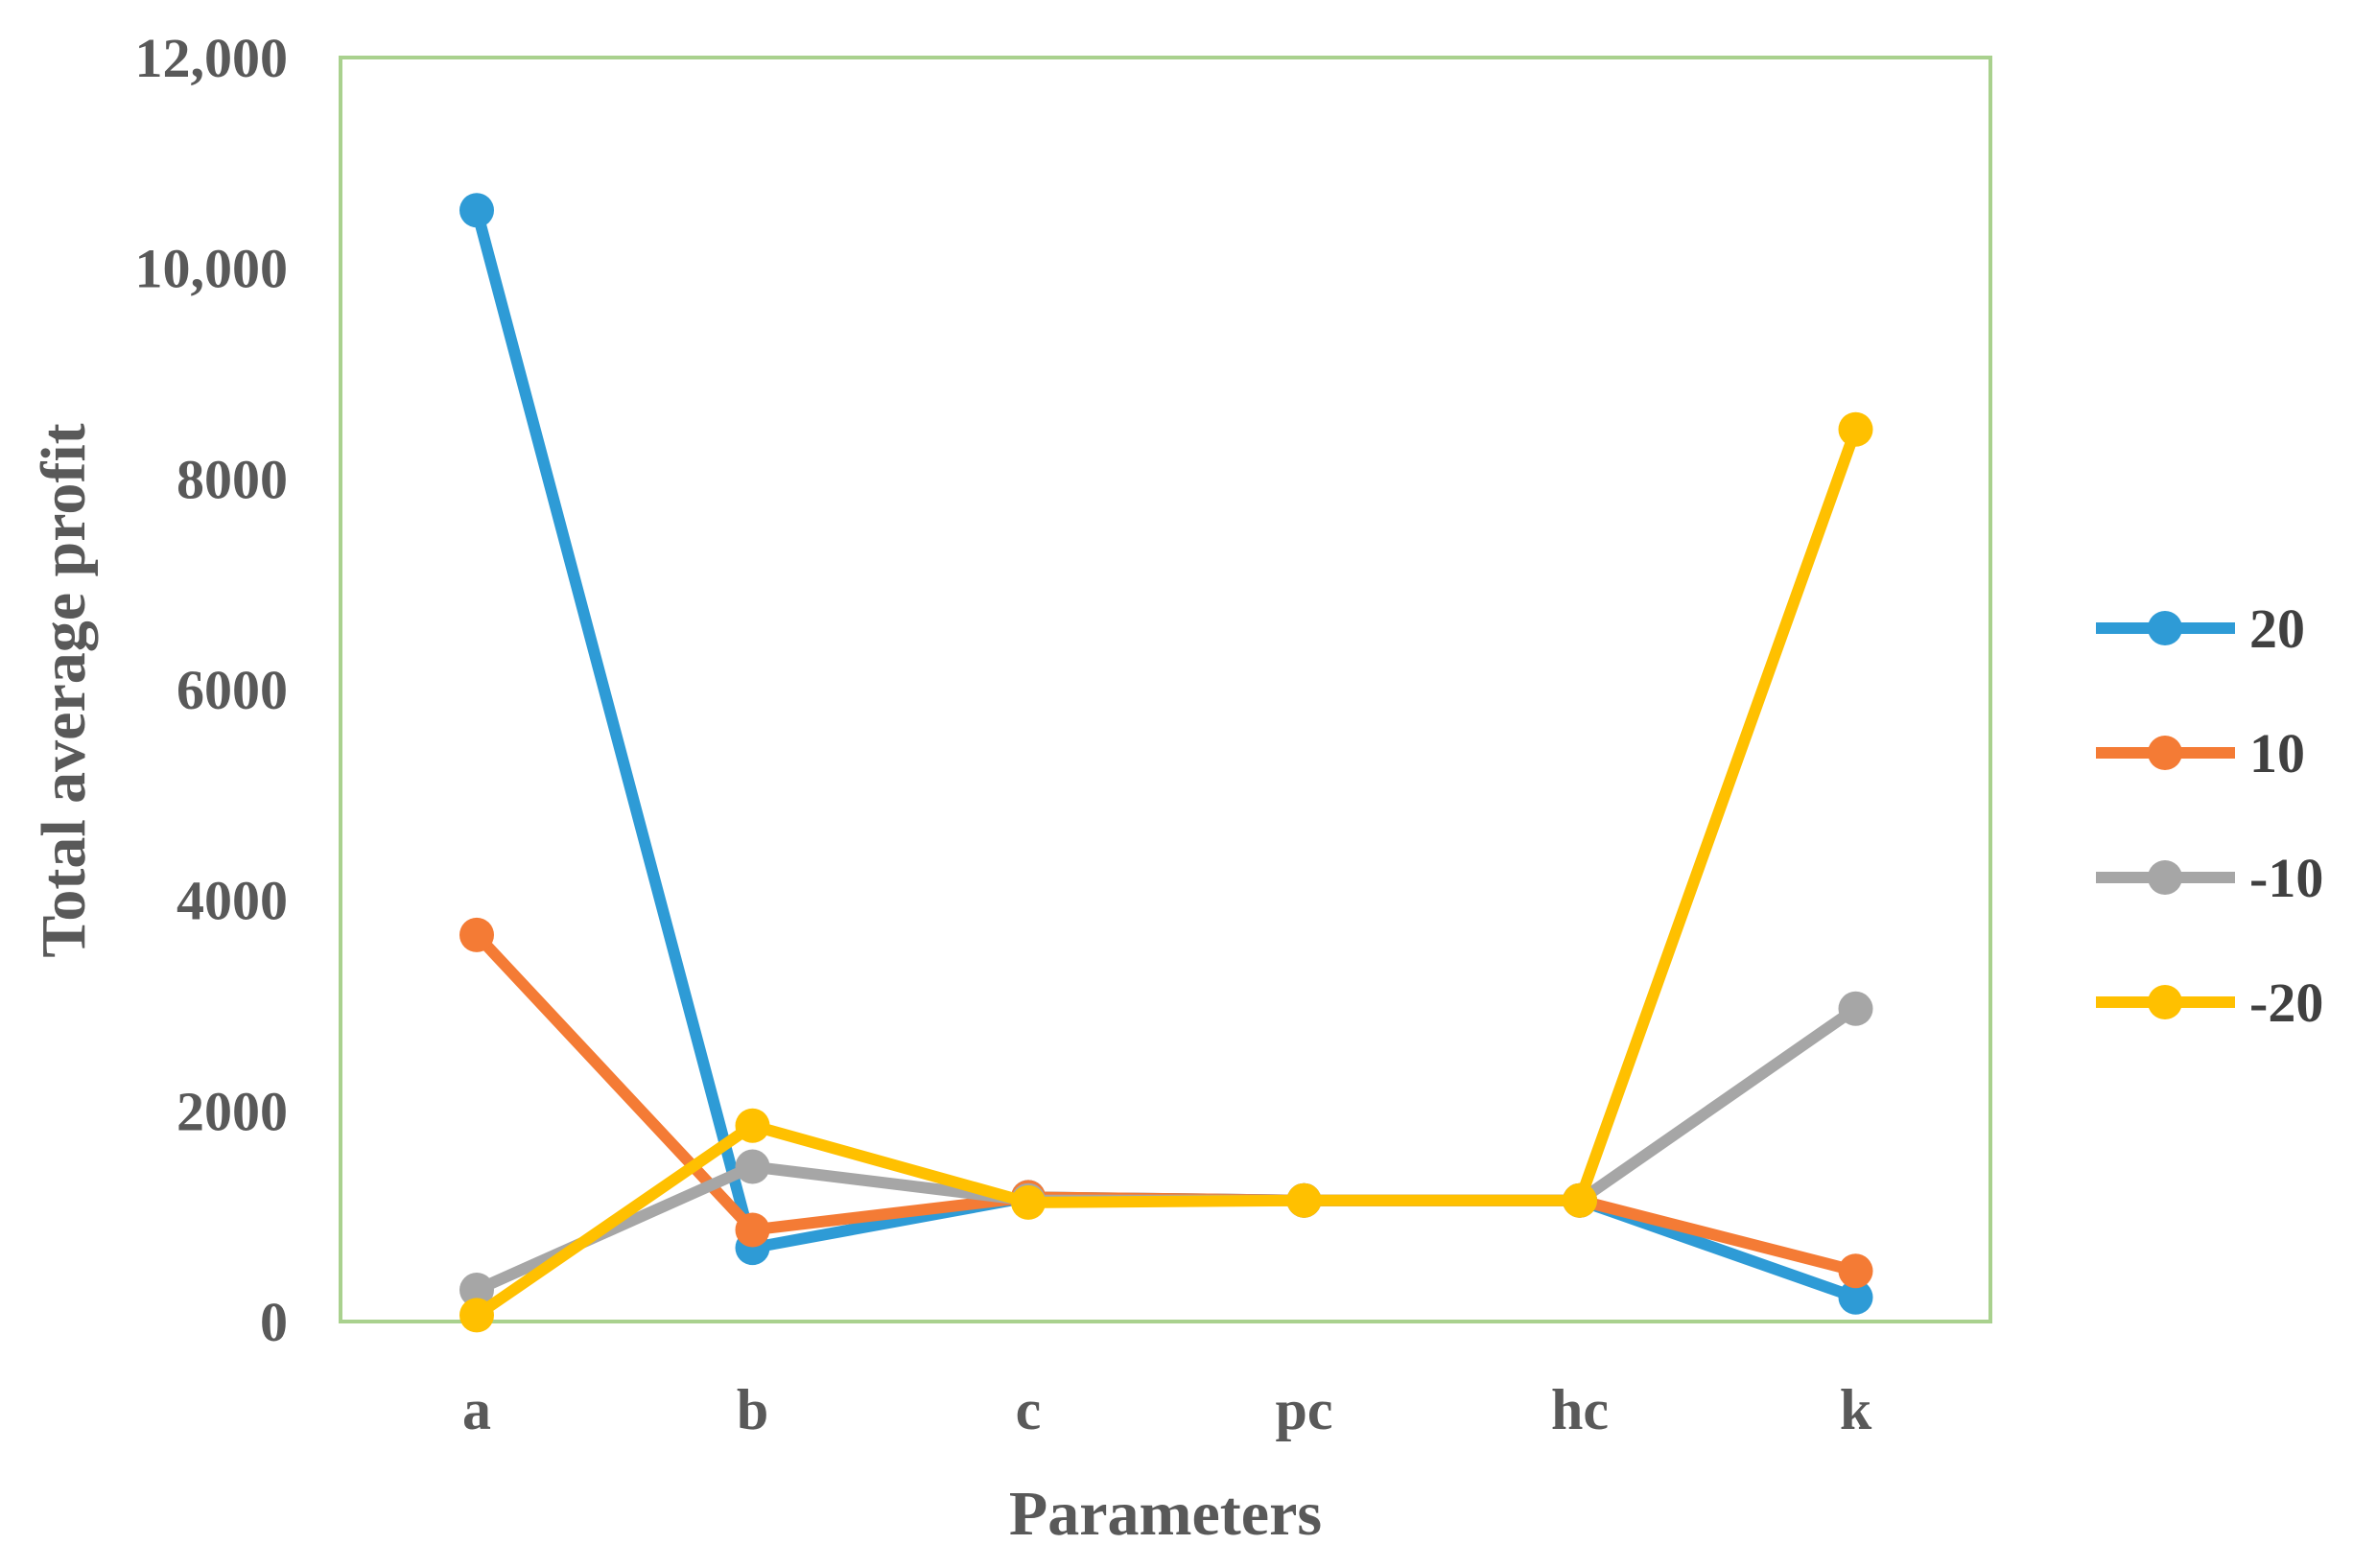 The image size is (2353, 1568). I want to click on x-tick-label: k, so click(1856, 1409).